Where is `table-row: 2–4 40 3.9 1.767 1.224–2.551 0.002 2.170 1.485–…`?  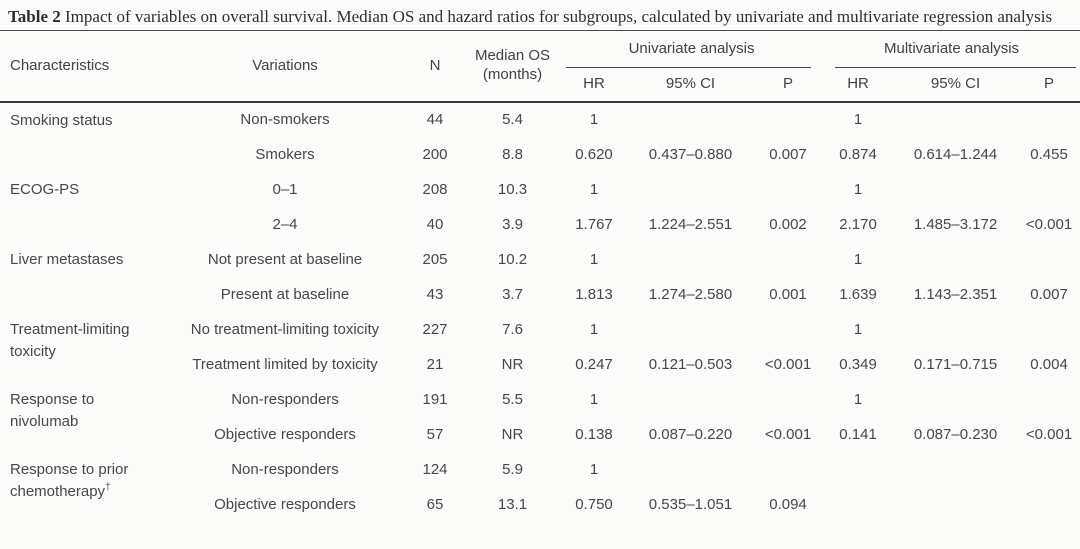 table-row: 2–4 40 3.9 1.767 1.224–2.551 0.002 2.170 1.485–… is located at coordinates (540, 224).